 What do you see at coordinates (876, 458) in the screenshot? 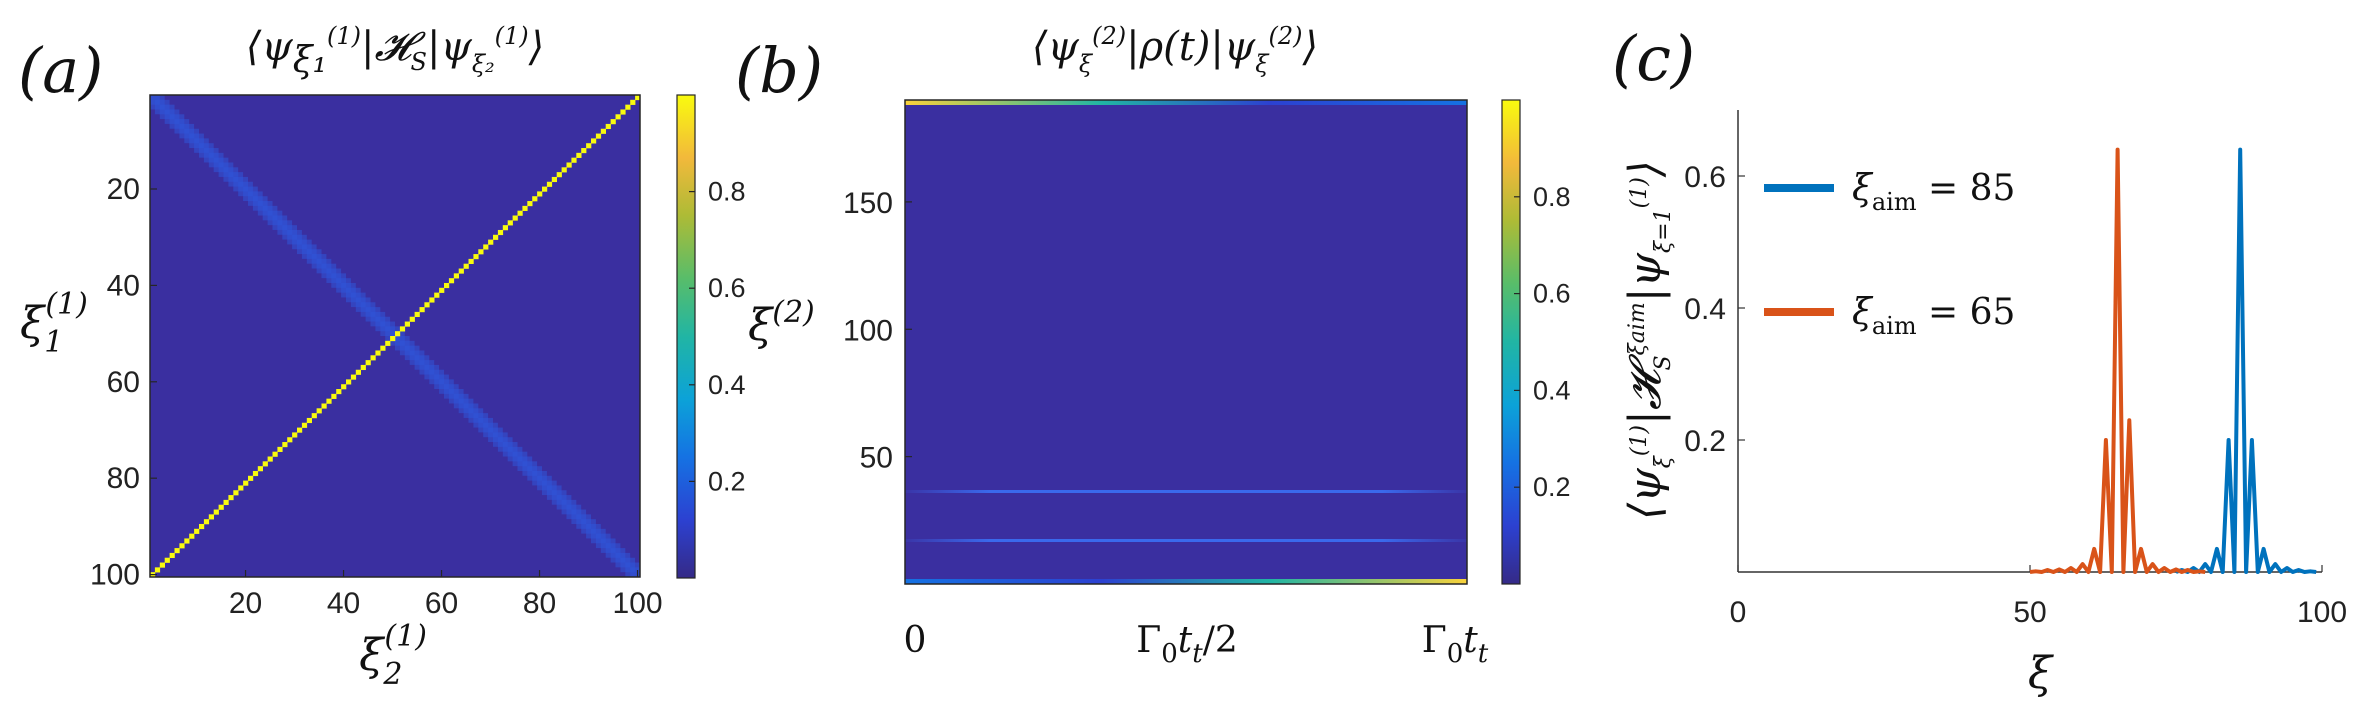
I see `y-tick-label: 50` at bounding box center [876, 458].